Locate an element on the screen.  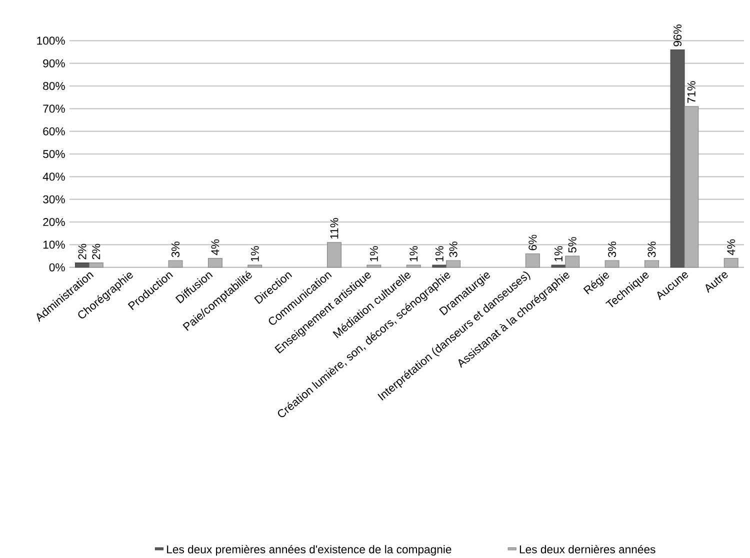
y-tick-label: 50% is located at coordinates (54, 154).